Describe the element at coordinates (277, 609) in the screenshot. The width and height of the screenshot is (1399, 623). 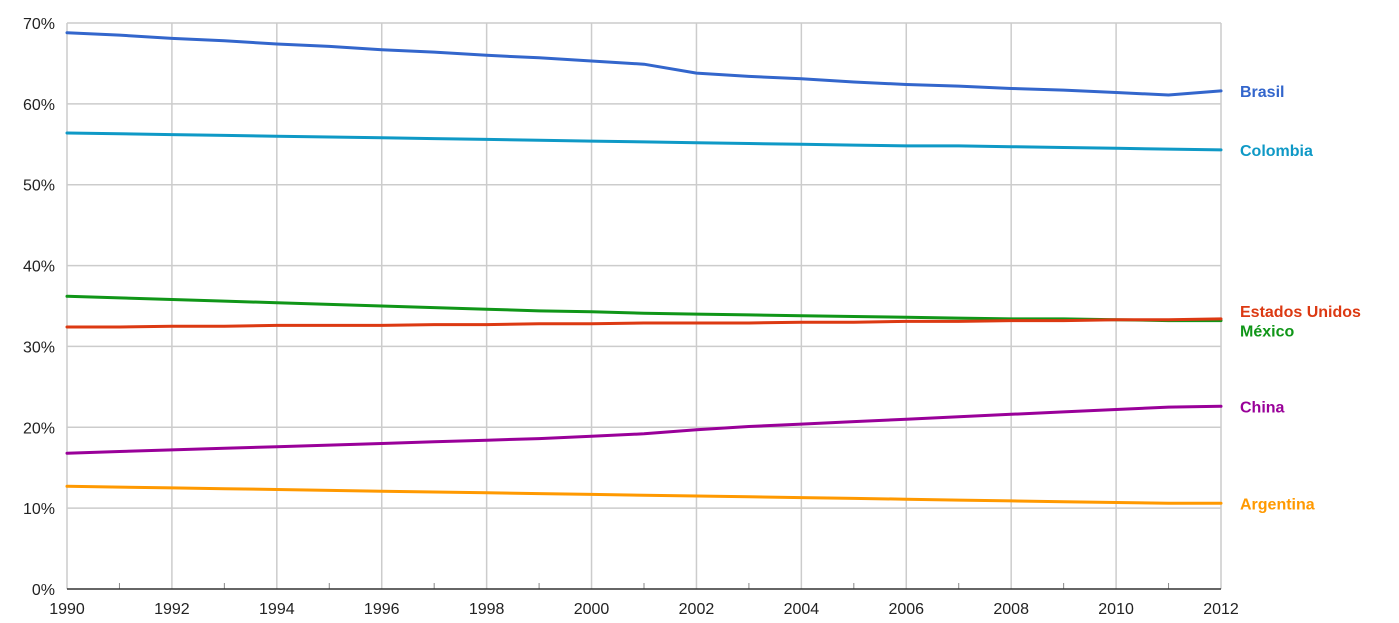
I see `x-tick-label: 1994` at that location.